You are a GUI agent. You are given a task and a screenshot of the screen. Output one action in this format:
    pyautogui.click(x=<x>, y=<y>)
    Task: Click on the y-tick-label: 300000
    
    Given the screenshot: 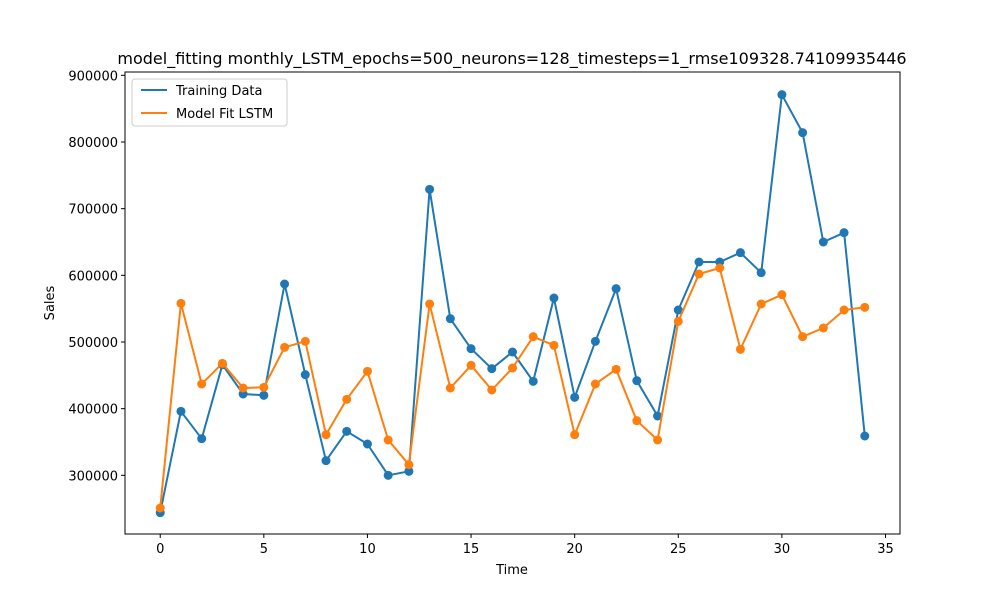 What is the action you would take?
    pyautogui.click(x=93, y=476)
    